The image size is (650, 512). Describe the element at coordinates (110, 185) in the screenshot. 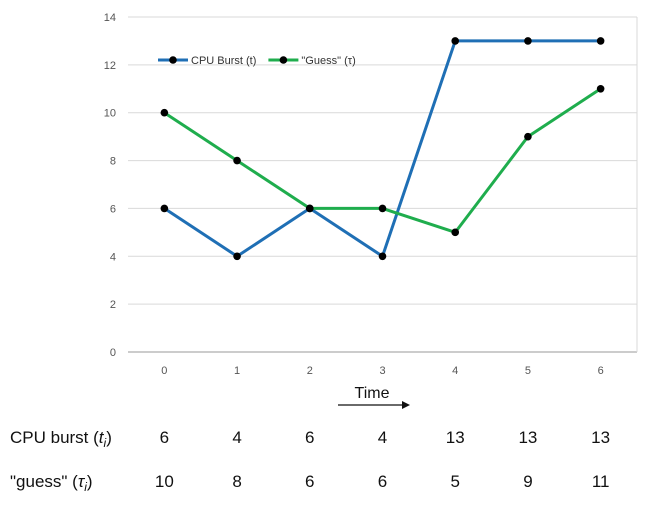

I see `y-axis-ticks: 0 2 4 6 8 10 12 14` at that location.